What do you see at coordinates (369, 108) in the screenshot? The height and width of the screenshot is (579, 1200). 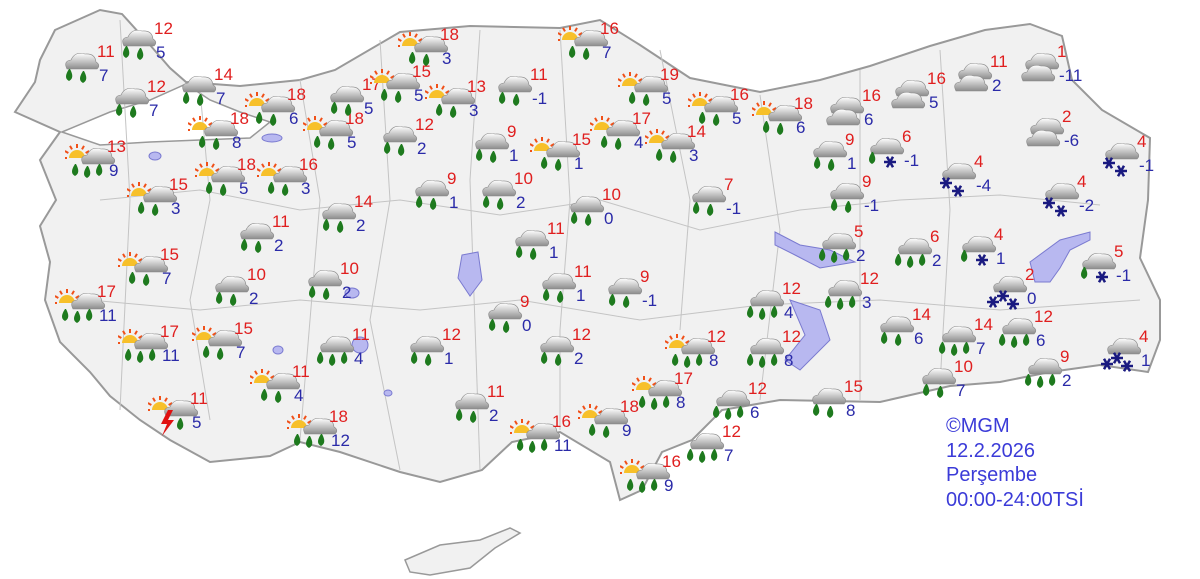 I see `min-temp: 5` at bounding box center [369, 108].